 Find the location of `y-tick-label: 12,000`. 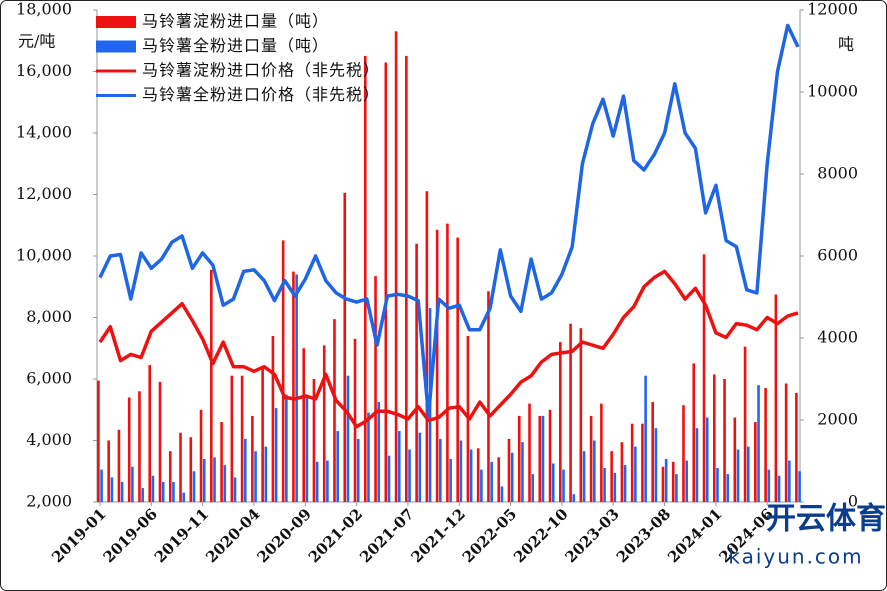

y-tick-label: 12,000 is located at coordinates (44, 193).